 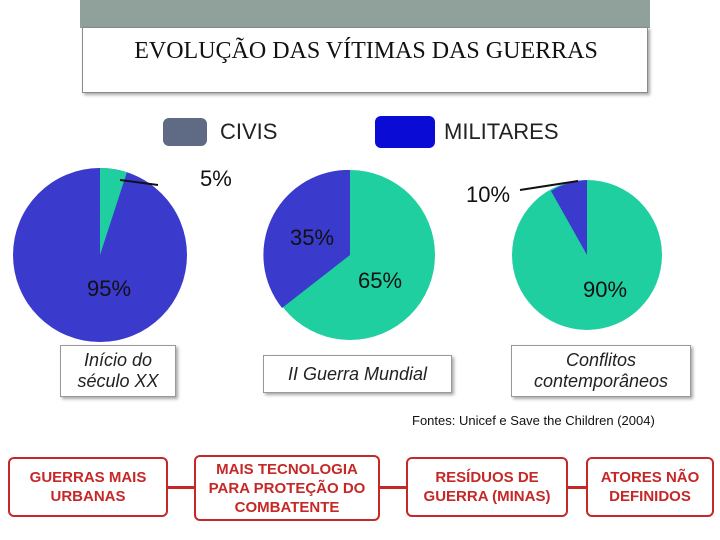 What do you see at coordinates (113, 211) in the screenshot?
I see `pie1-civilian-slice` at bounding box center [113, 211].